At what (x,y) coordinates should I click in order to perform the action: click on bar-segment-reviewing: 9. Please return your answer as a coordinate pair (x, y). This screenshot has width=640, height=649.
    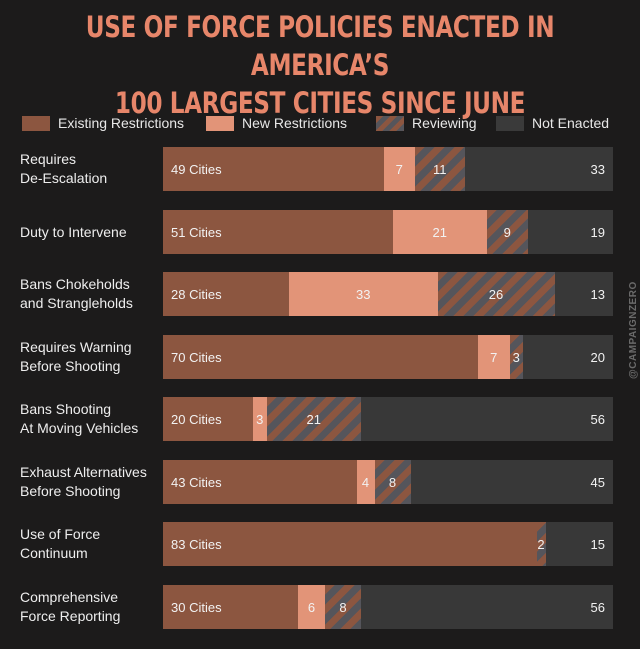
    Looking at the image, I should click on (507, 232).